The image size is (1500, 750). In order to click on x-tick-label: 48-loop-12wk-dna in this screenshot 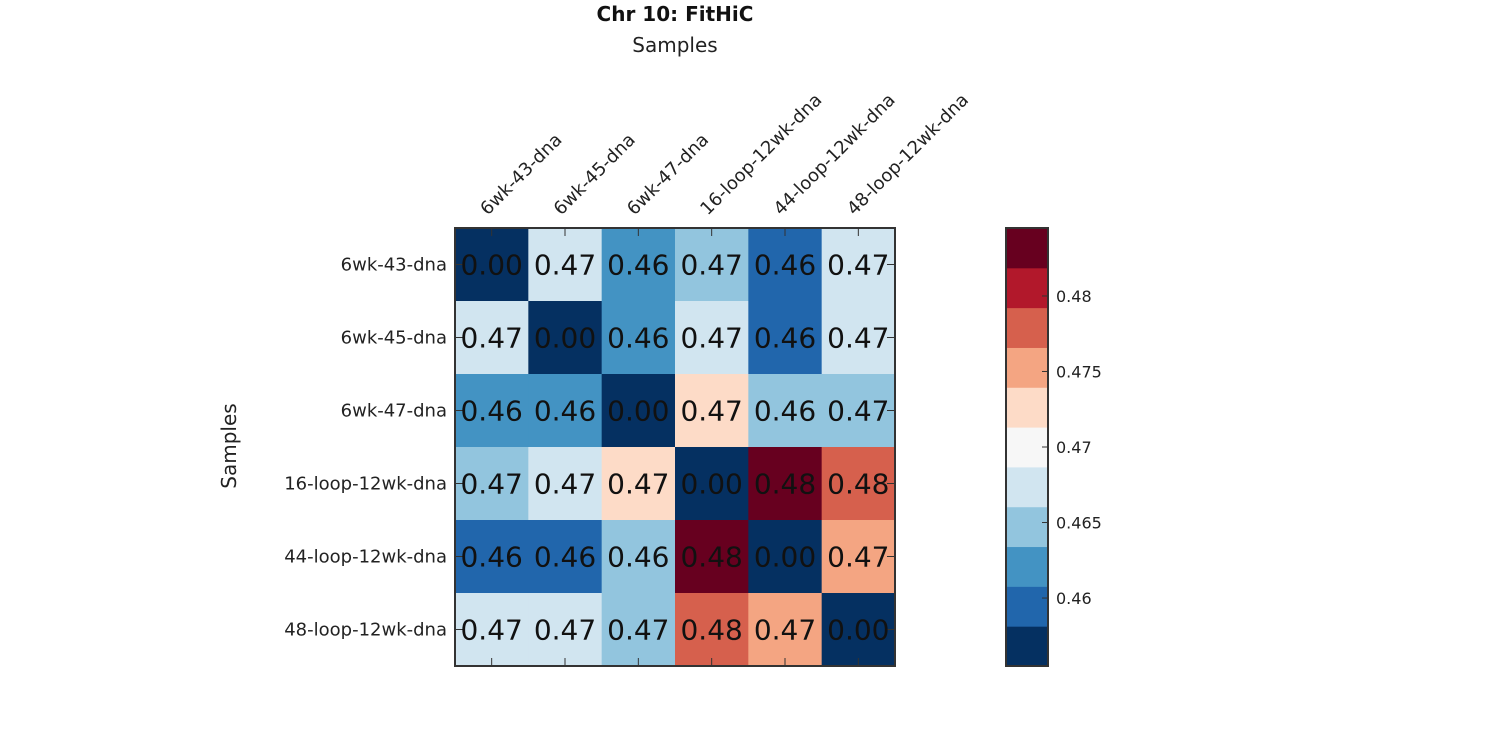, I will do `click(908, 155)`.